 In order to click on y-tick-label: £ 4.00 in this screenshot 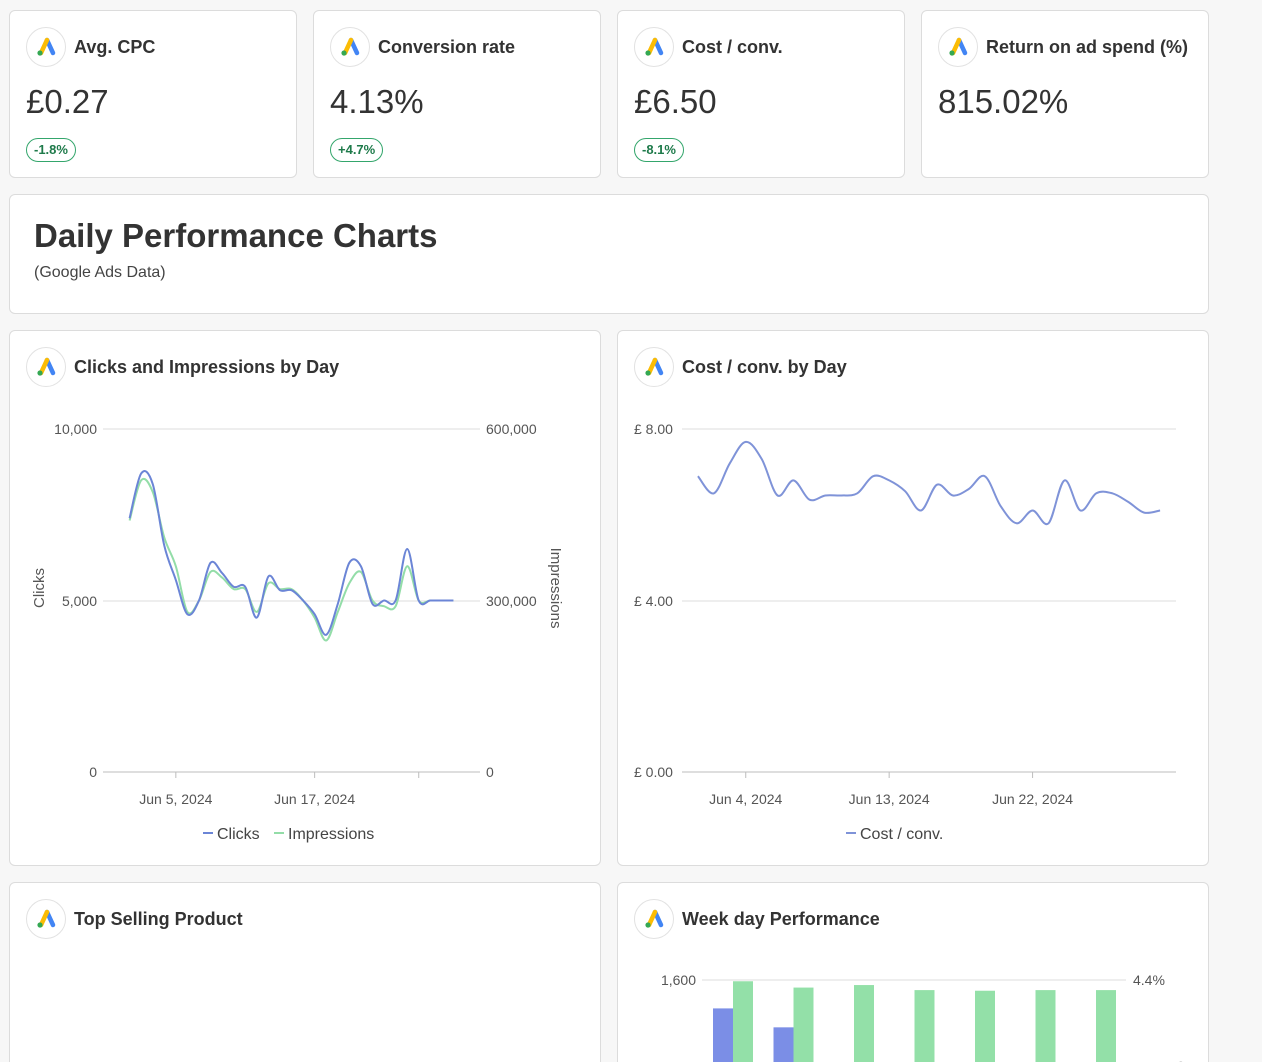, I will do `click(653, 601)`.